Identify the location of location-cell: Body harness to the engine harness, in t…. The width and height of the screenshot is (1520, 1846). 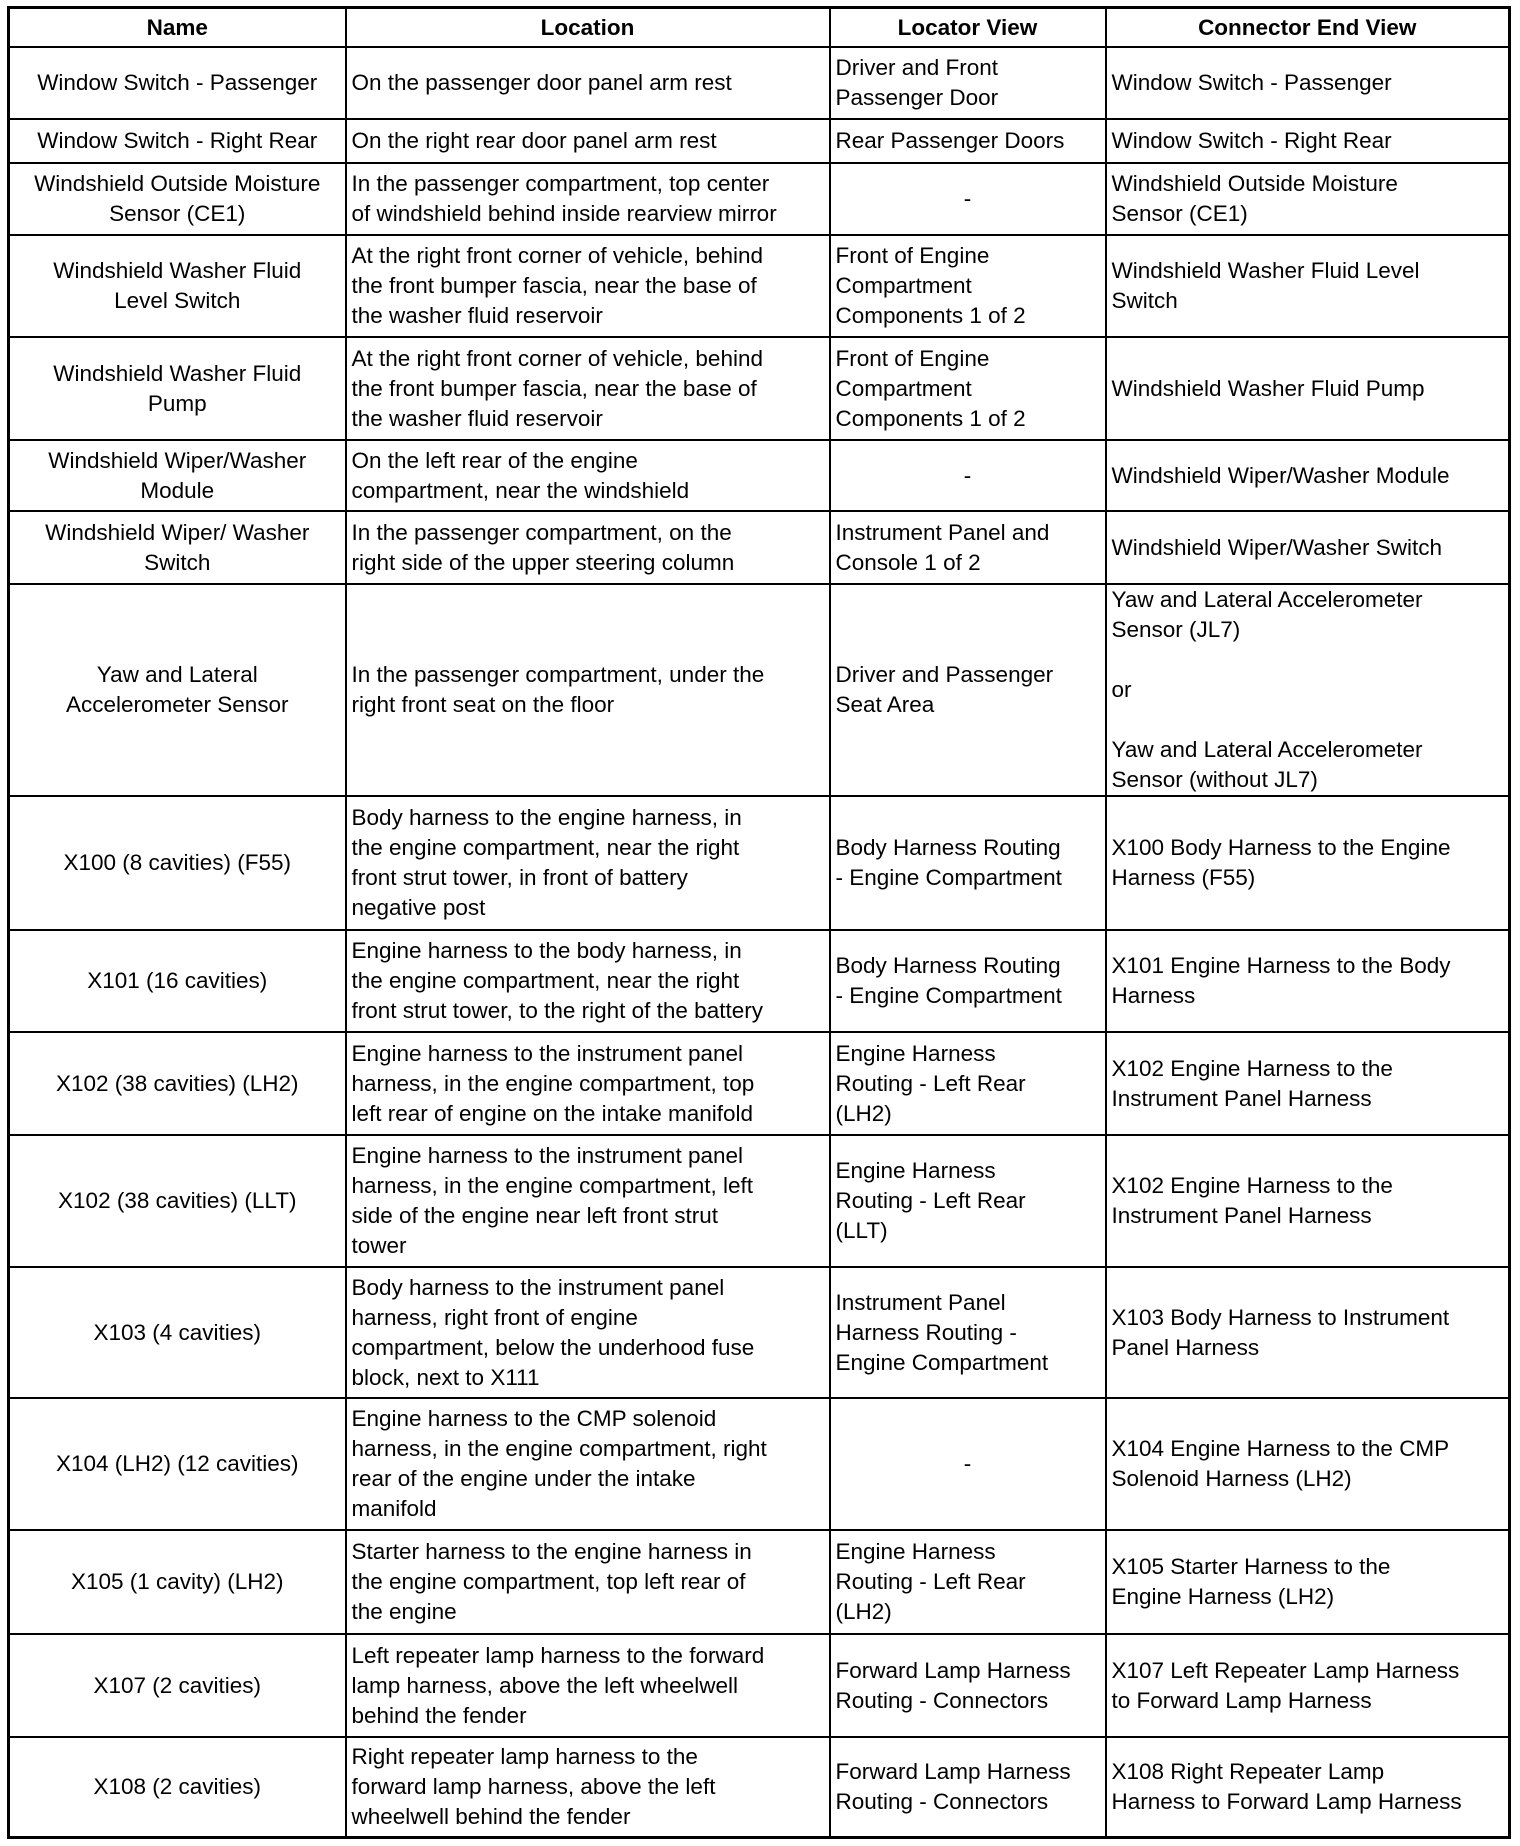
(587, 863).